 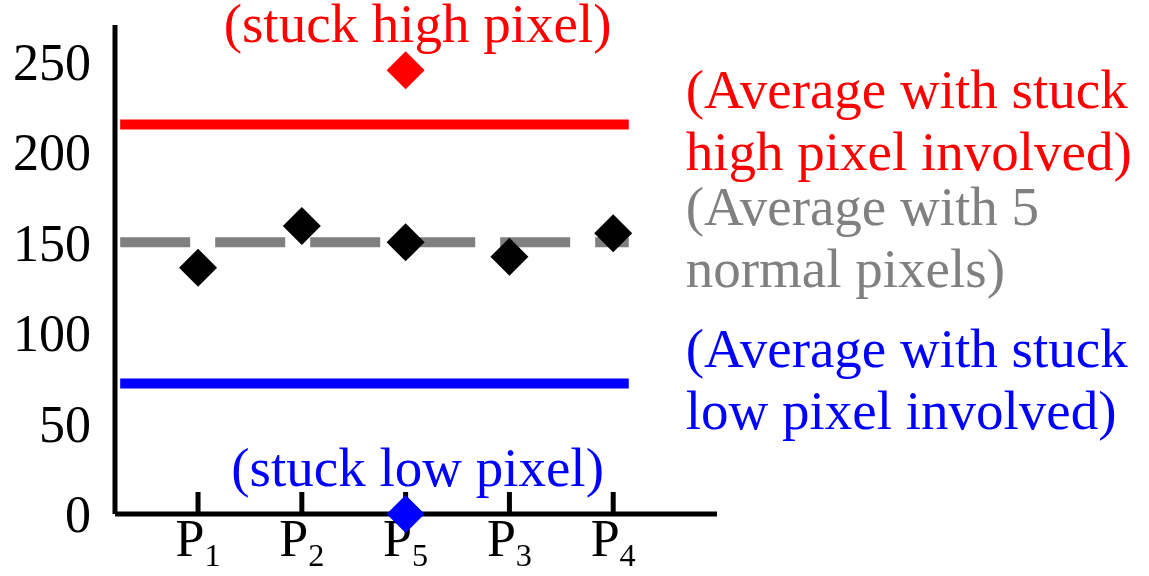 What do you see at coordinates (417, 27) in the screenshot?
I see `series-label: (stuck high pixel)` at bounding box center [417, 27].